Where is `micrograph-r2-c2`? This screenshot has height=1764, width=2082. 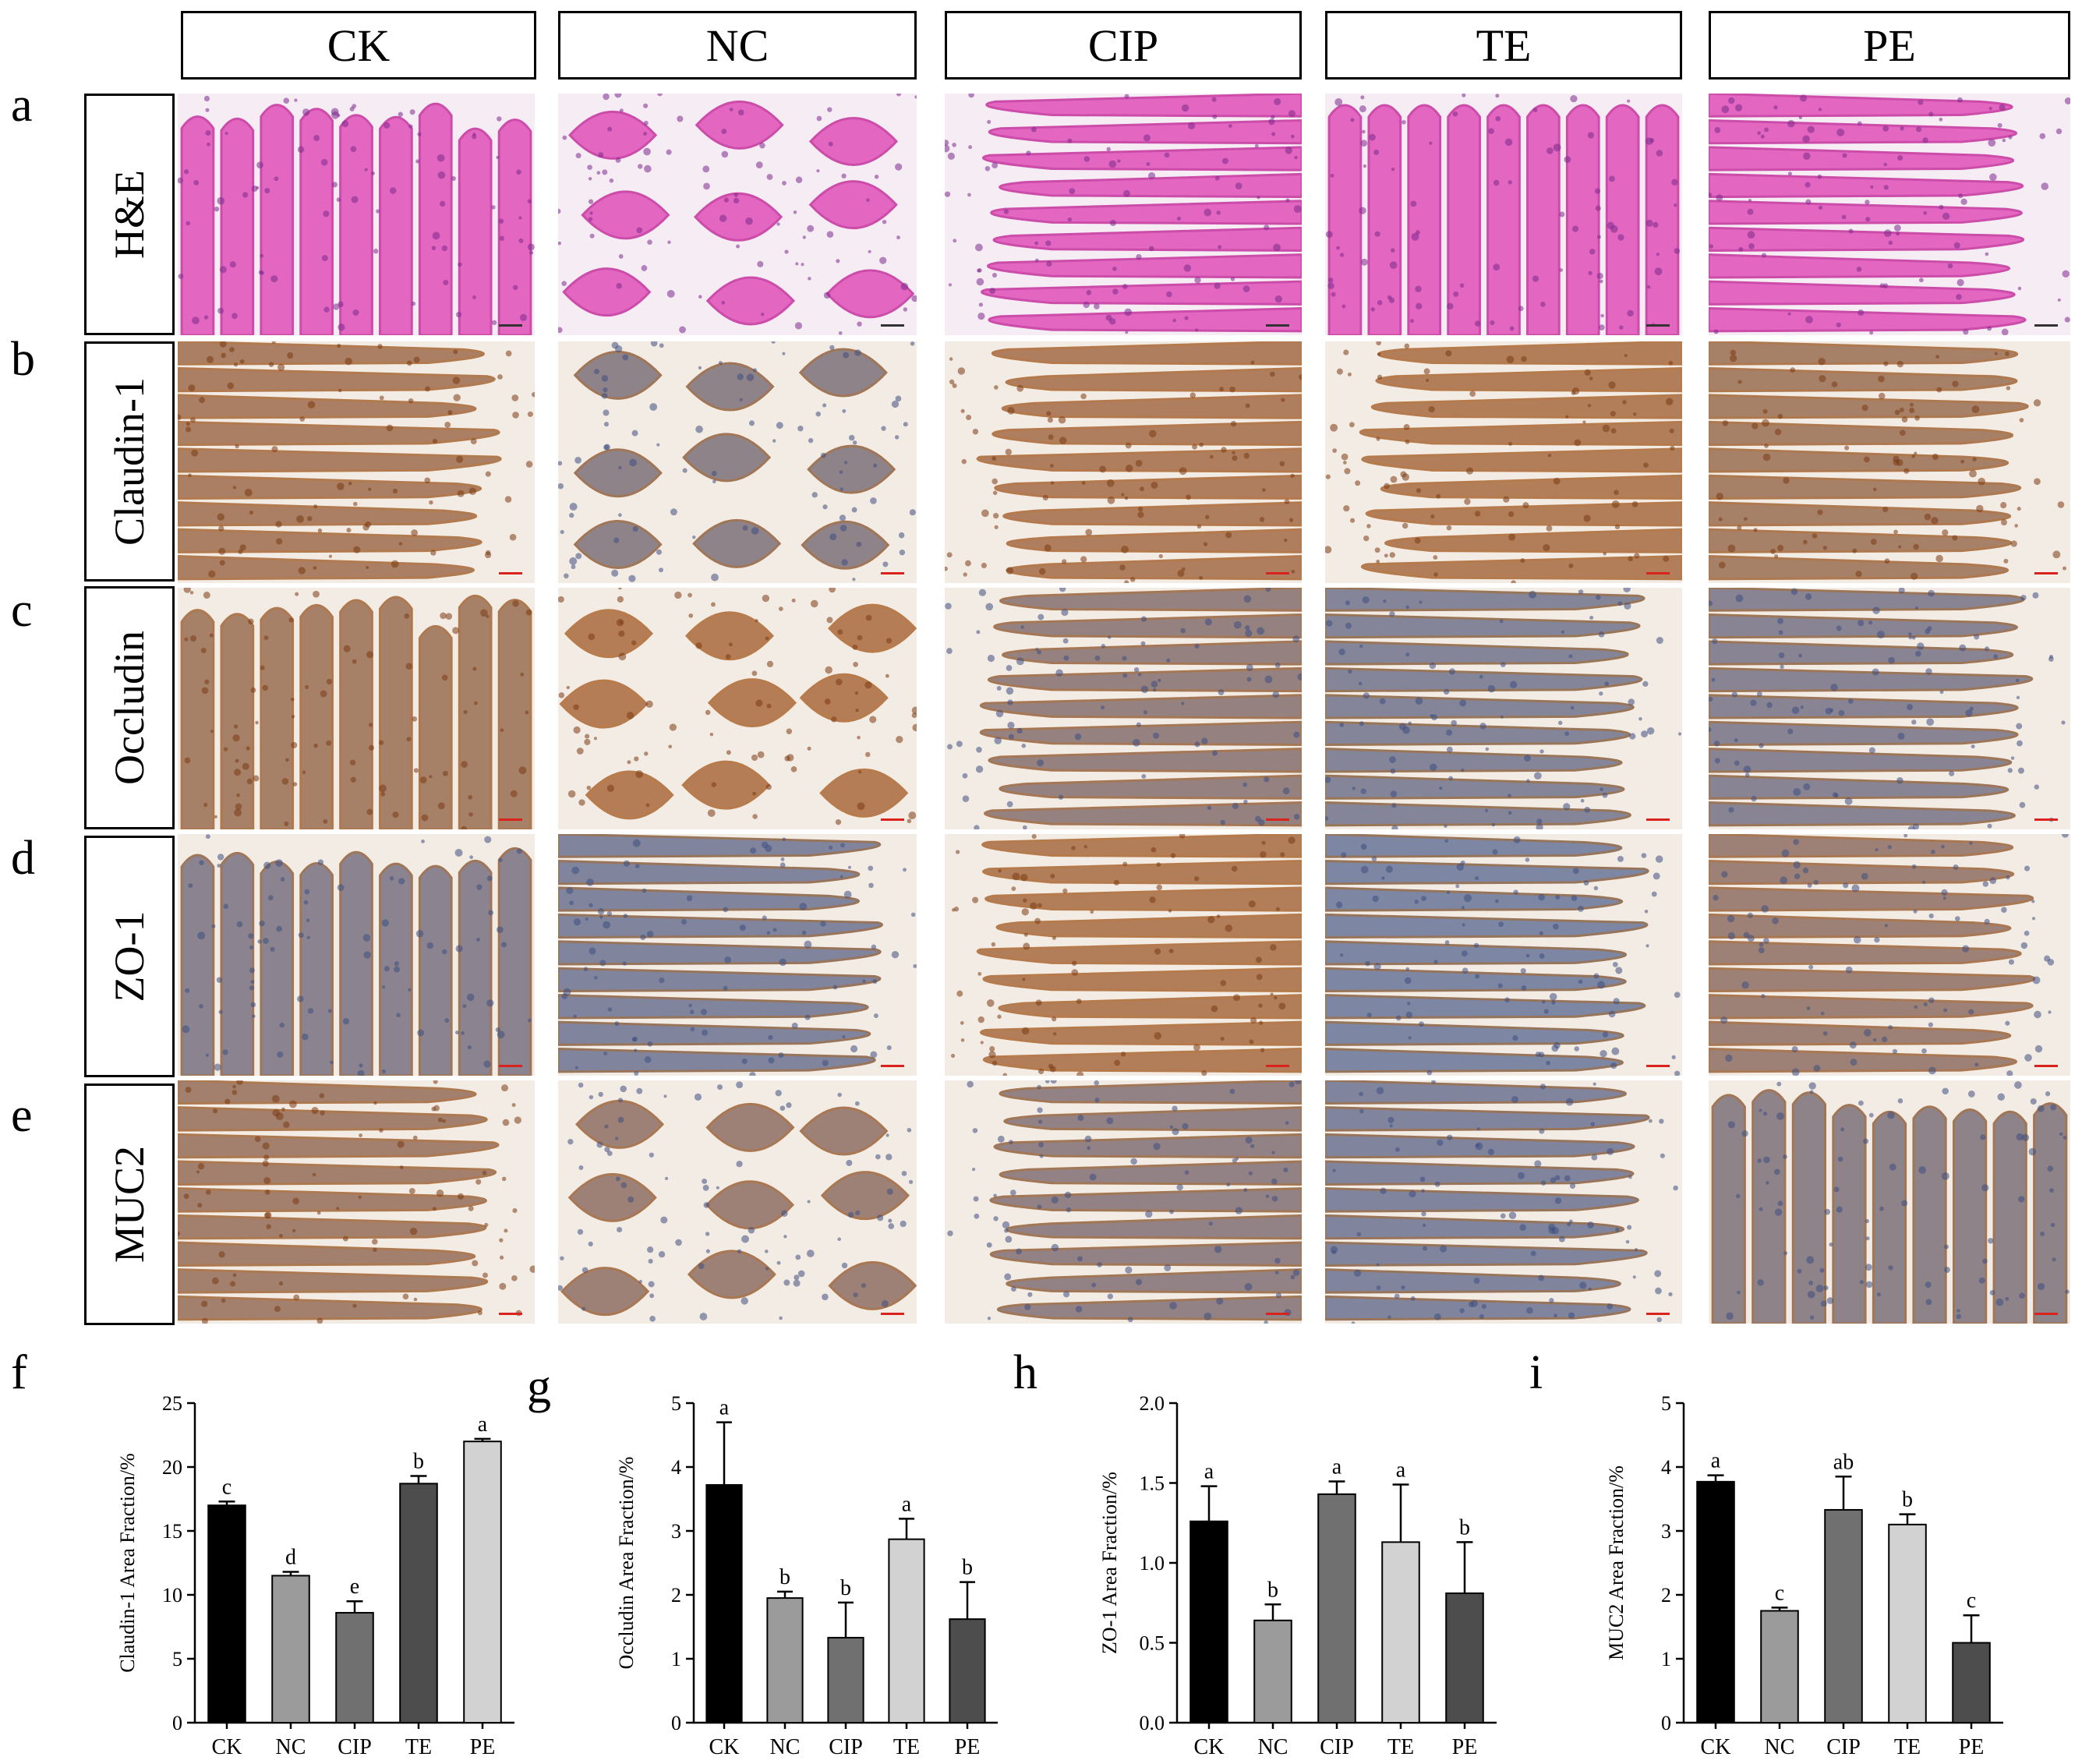 micrograph-r2-c2 is located at coordinates (737, 462).